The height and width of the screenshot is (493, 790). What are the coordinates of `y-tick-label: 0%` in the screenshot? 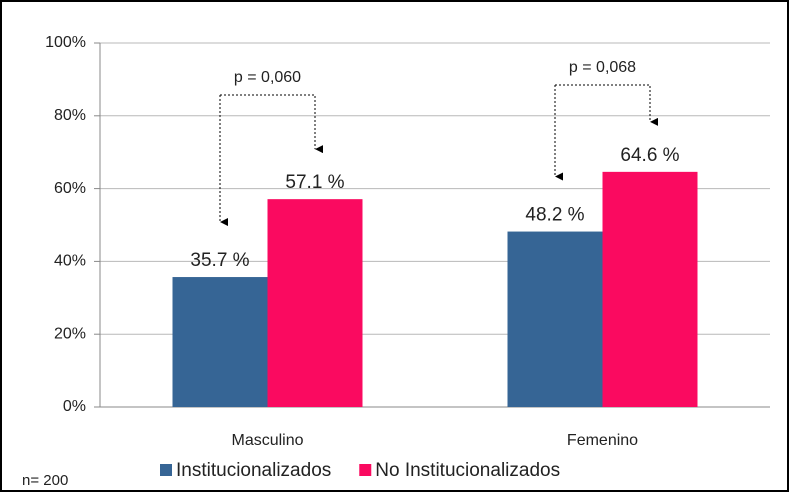 It's located at (74, 406).